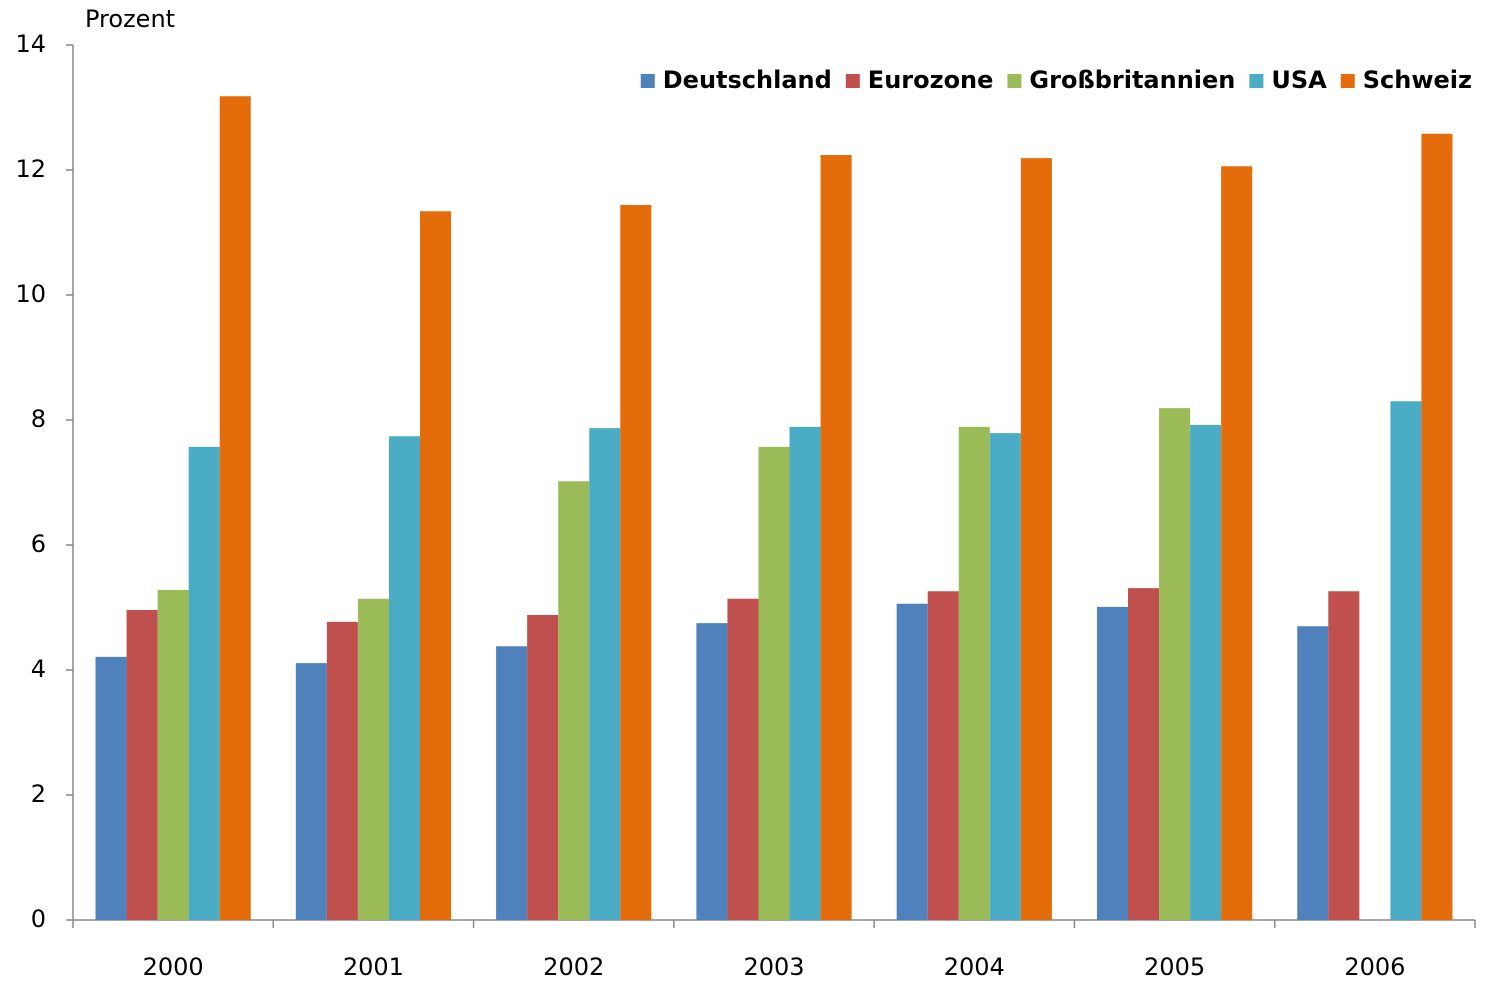 The image size is (1491, 982). What do you see at coordinates (30, 44) in the screenshot?
I see `y-tick-label: 14` at bounding box center [30, 44].